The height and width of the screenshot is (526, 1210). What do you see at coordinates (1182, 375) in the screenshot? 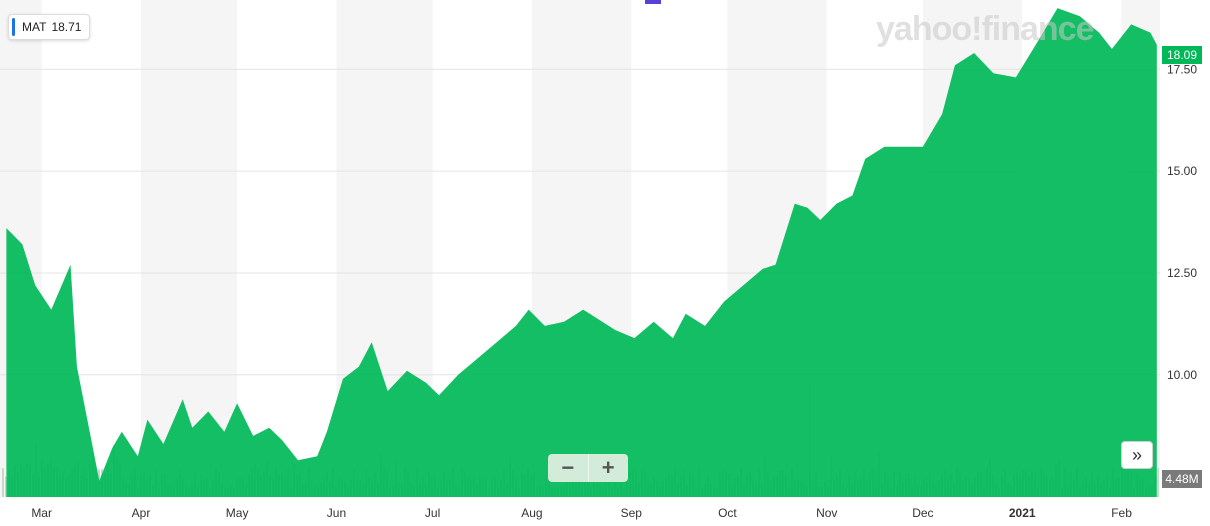
I see `y-tick-label: 10.00` at bounding box center [1182, 375].